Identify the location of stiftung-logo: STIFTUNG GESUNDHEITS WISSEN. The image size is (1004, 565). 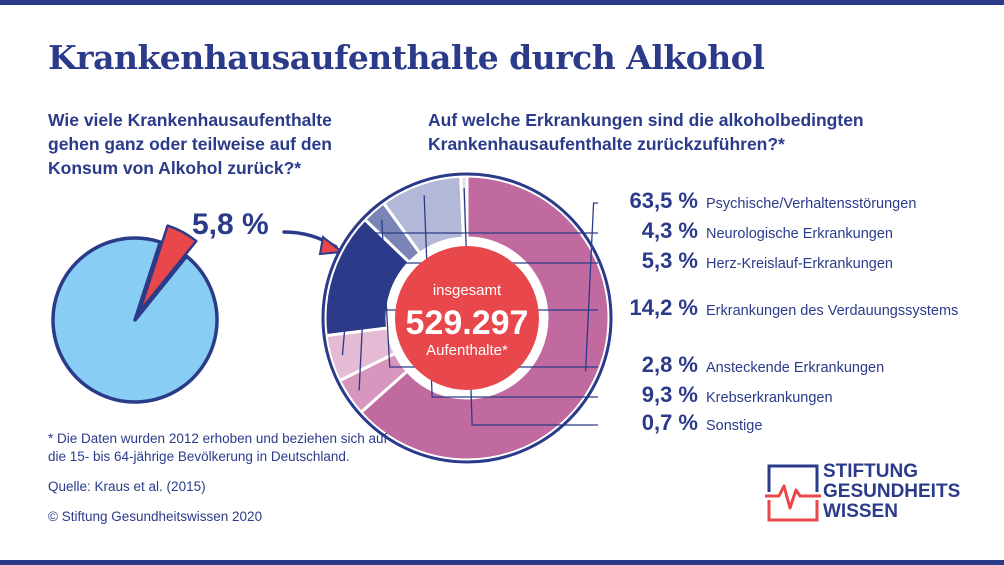
(875, 493).